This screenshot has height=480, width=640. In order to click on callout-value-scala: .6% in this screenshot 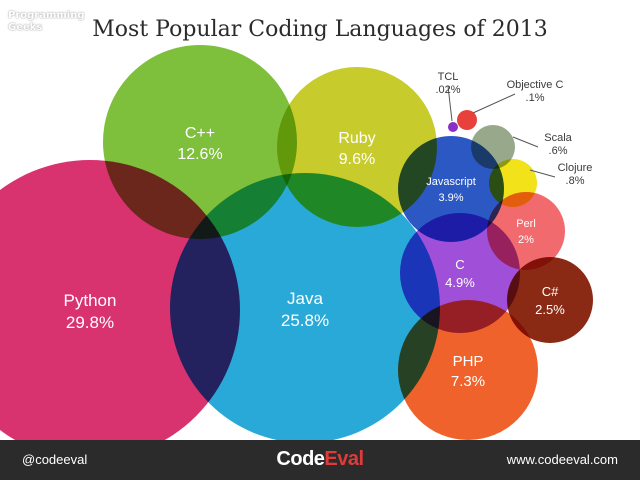, I will do `click(558, 151)`.